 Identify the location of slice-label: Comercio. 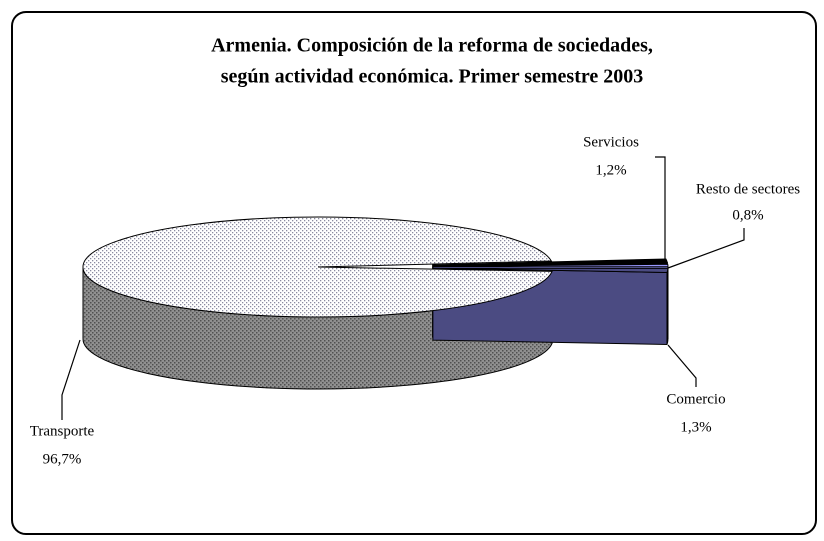
(695, 399).